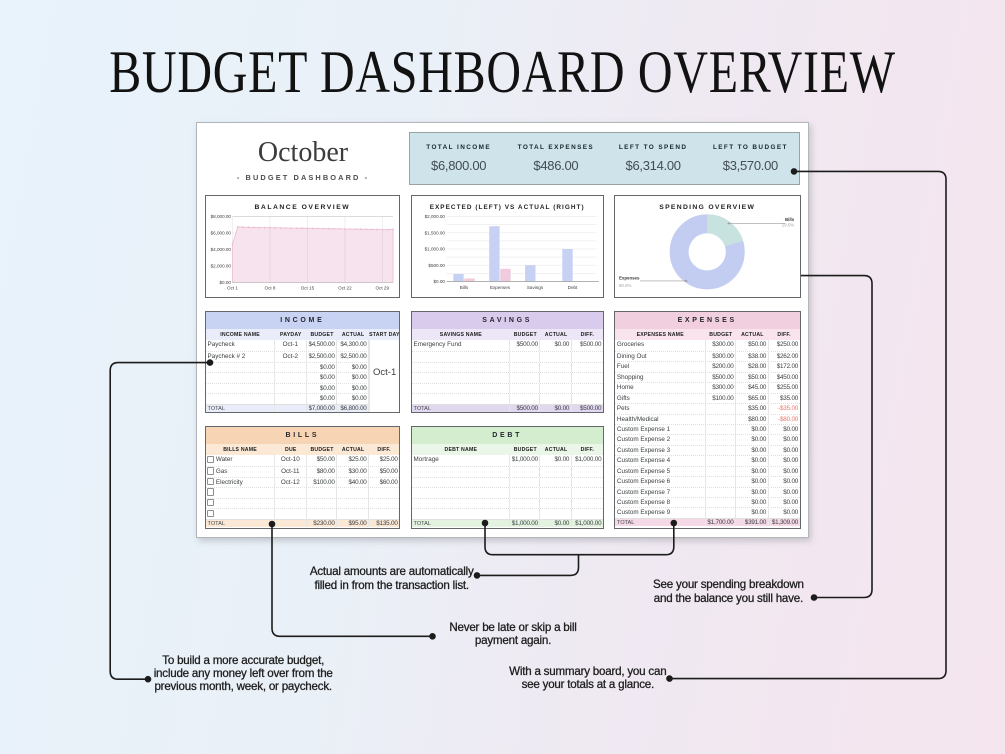 Image resolution: width=1005 pixels, height=754 pixels. Describe the element at coordinates (232, 287) in the screenshot. I see `svg-text: Oct 1` at that location.